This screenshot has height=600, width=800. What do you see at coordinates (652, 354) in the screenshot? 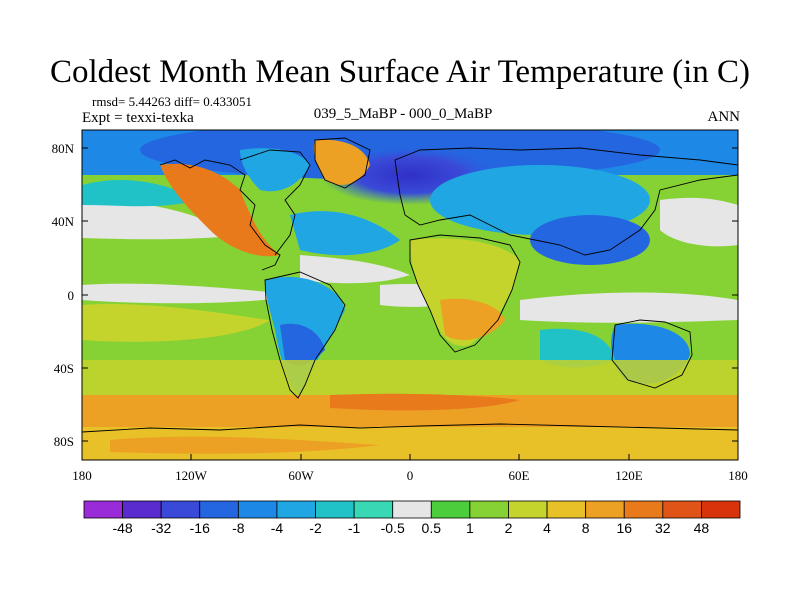
I see `coast-australia` at bounding box center [652, 354].